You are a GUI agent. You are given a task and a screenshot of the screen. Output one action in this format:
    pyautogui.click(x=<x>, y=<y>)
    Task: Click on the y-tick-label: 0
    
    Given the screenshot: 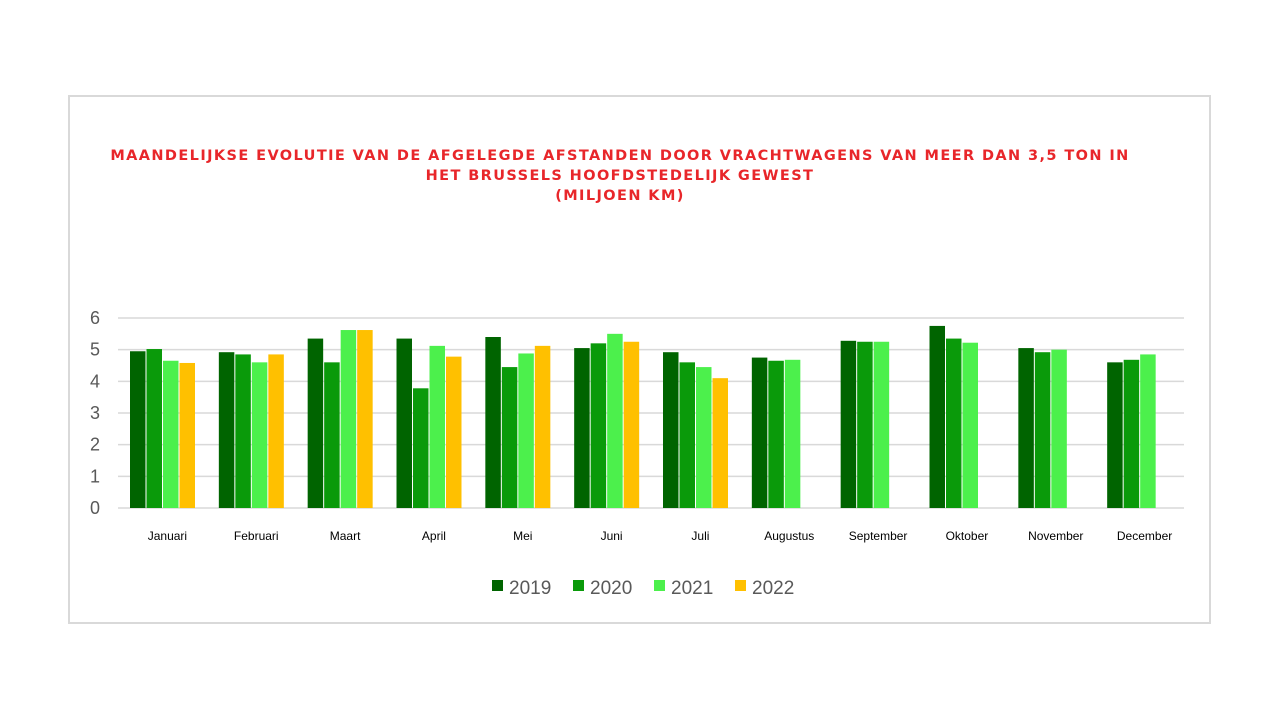 What is the action you would take?
    pyautogui.click(x=95, y=508)
    